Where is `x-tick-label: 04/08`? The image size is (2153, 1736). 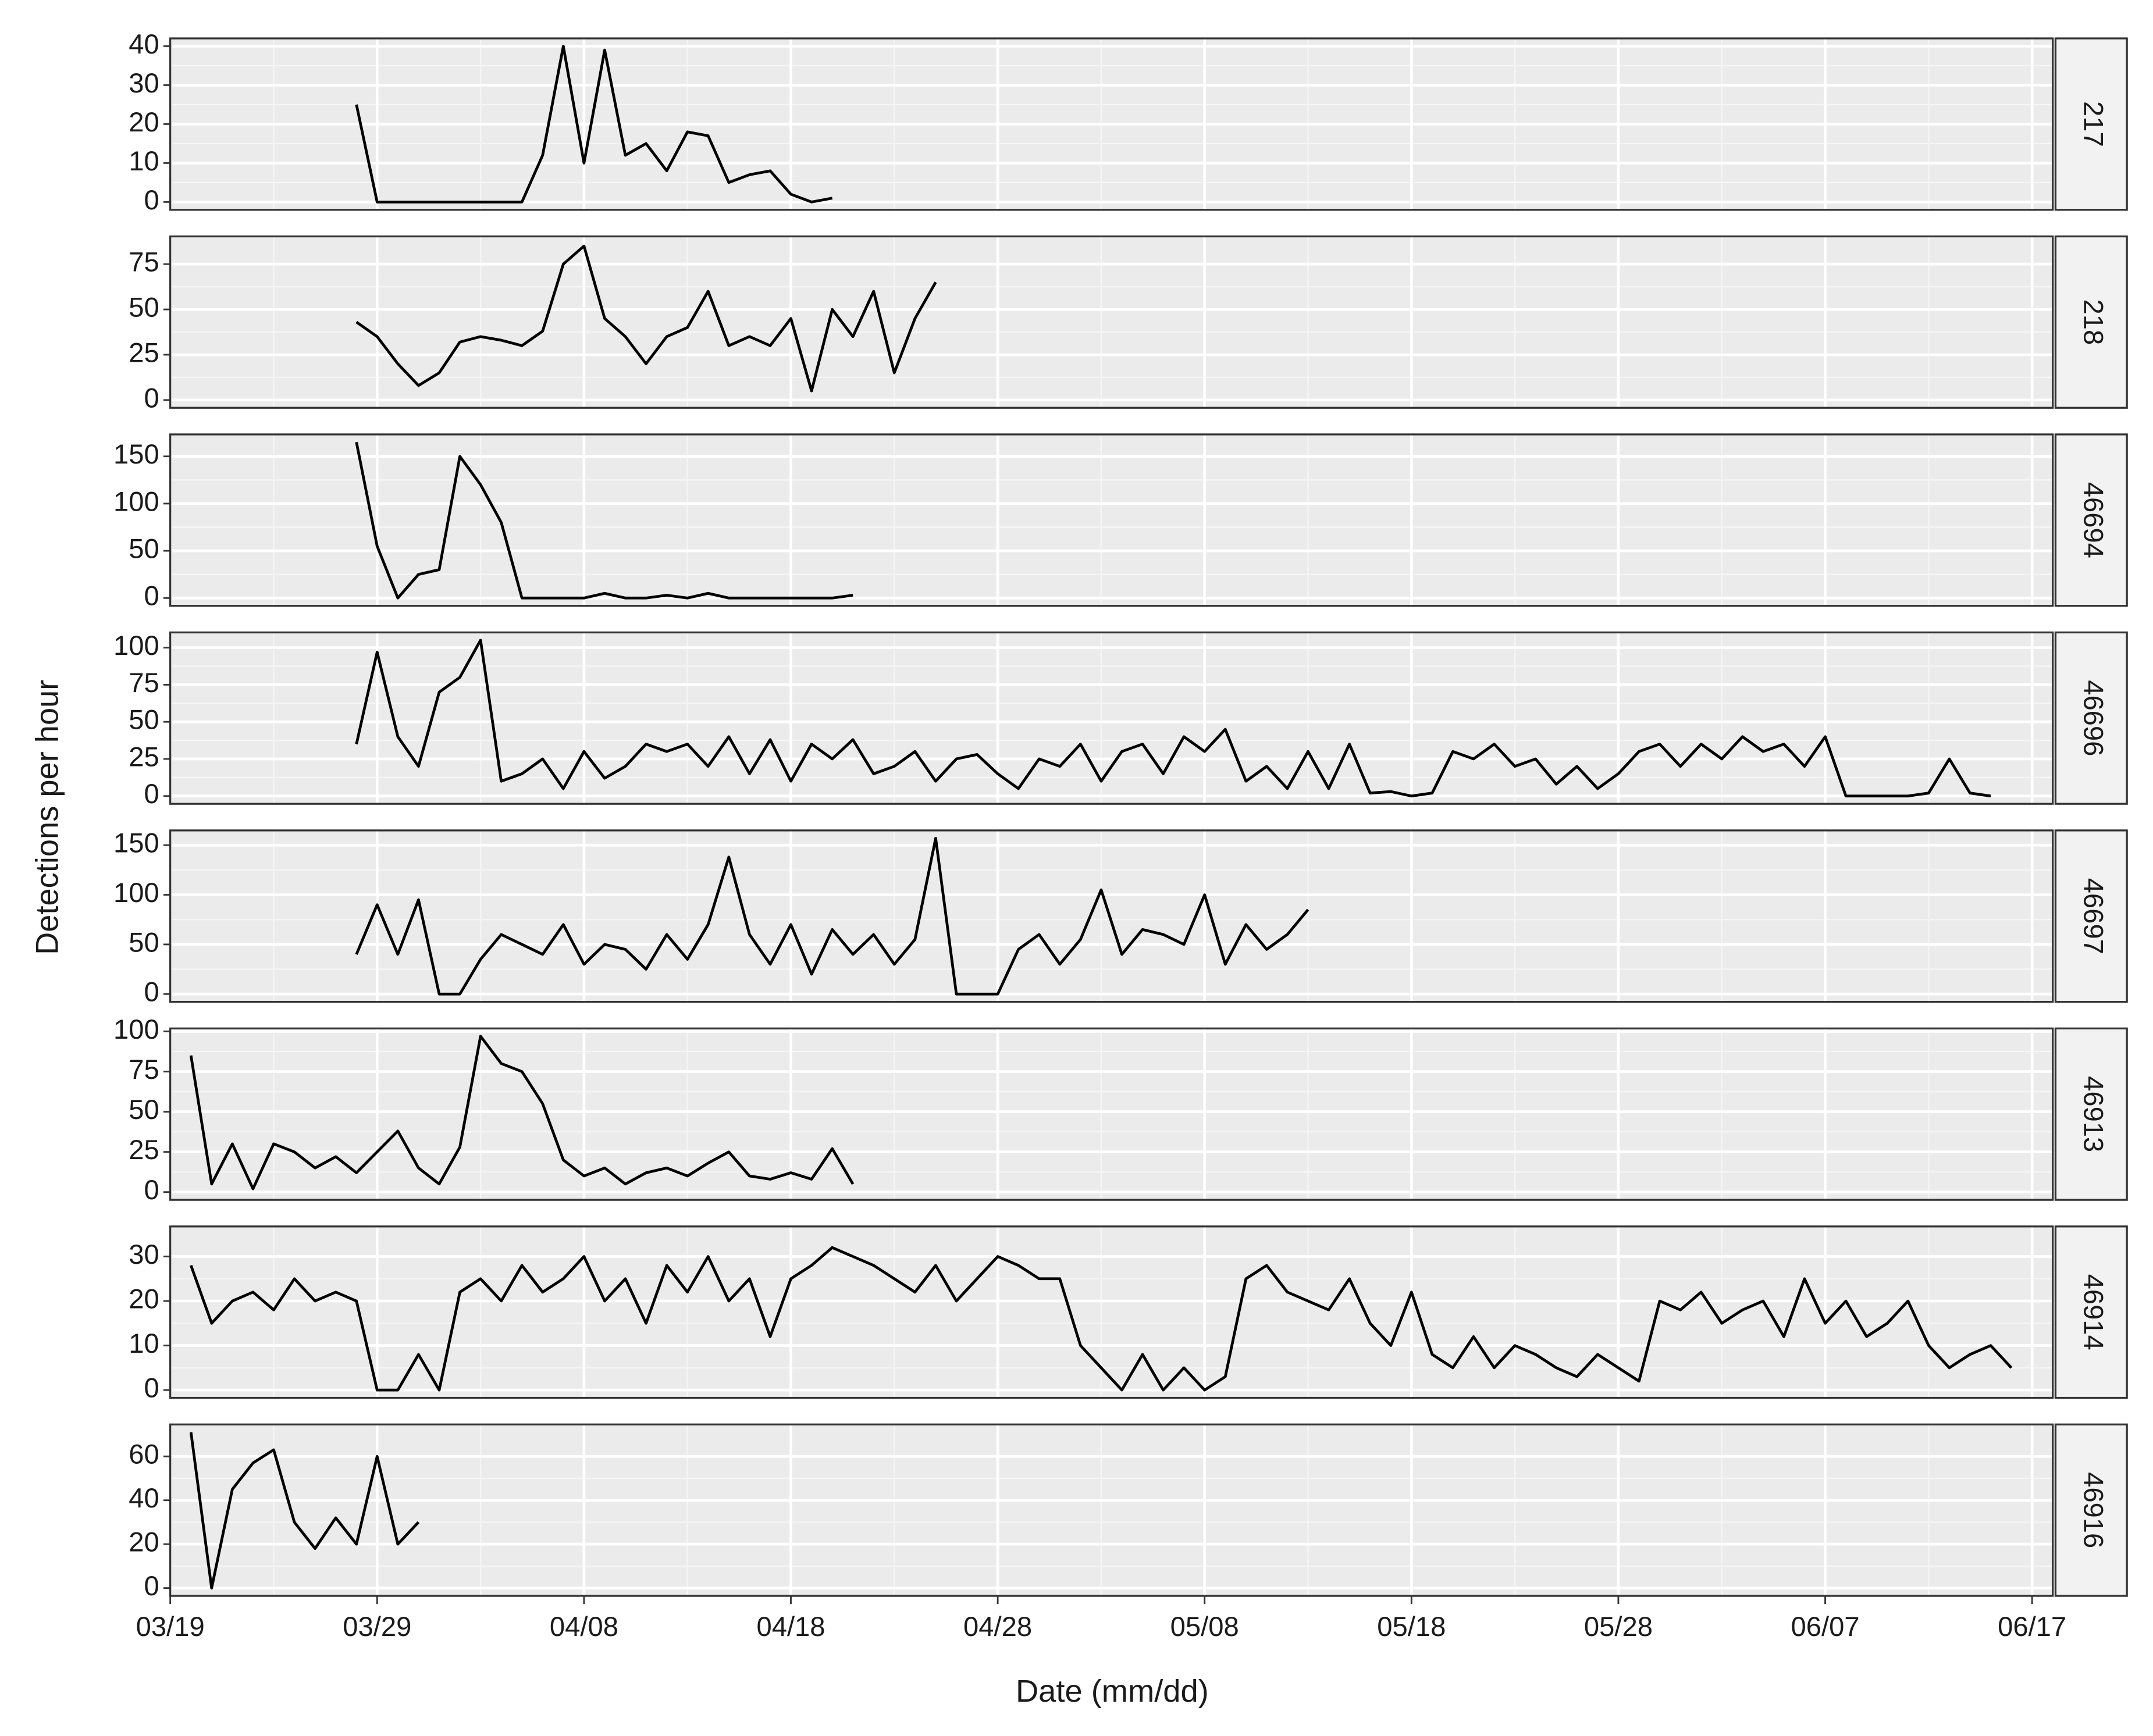 x-tick-label: 04/08 is located at coordinates (584, 1626).